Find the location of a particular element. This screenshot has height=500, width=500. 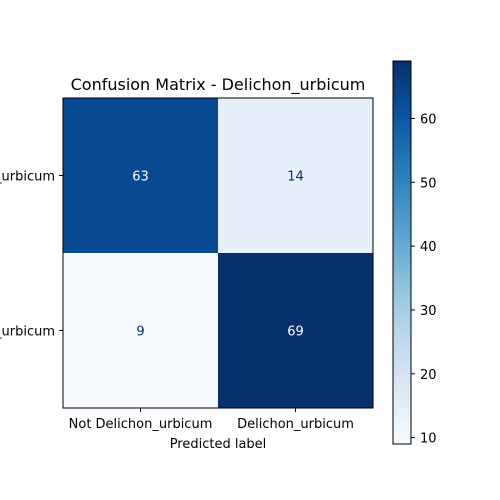

cell-label-0-0: 63 is located at coordinates (140, 177).